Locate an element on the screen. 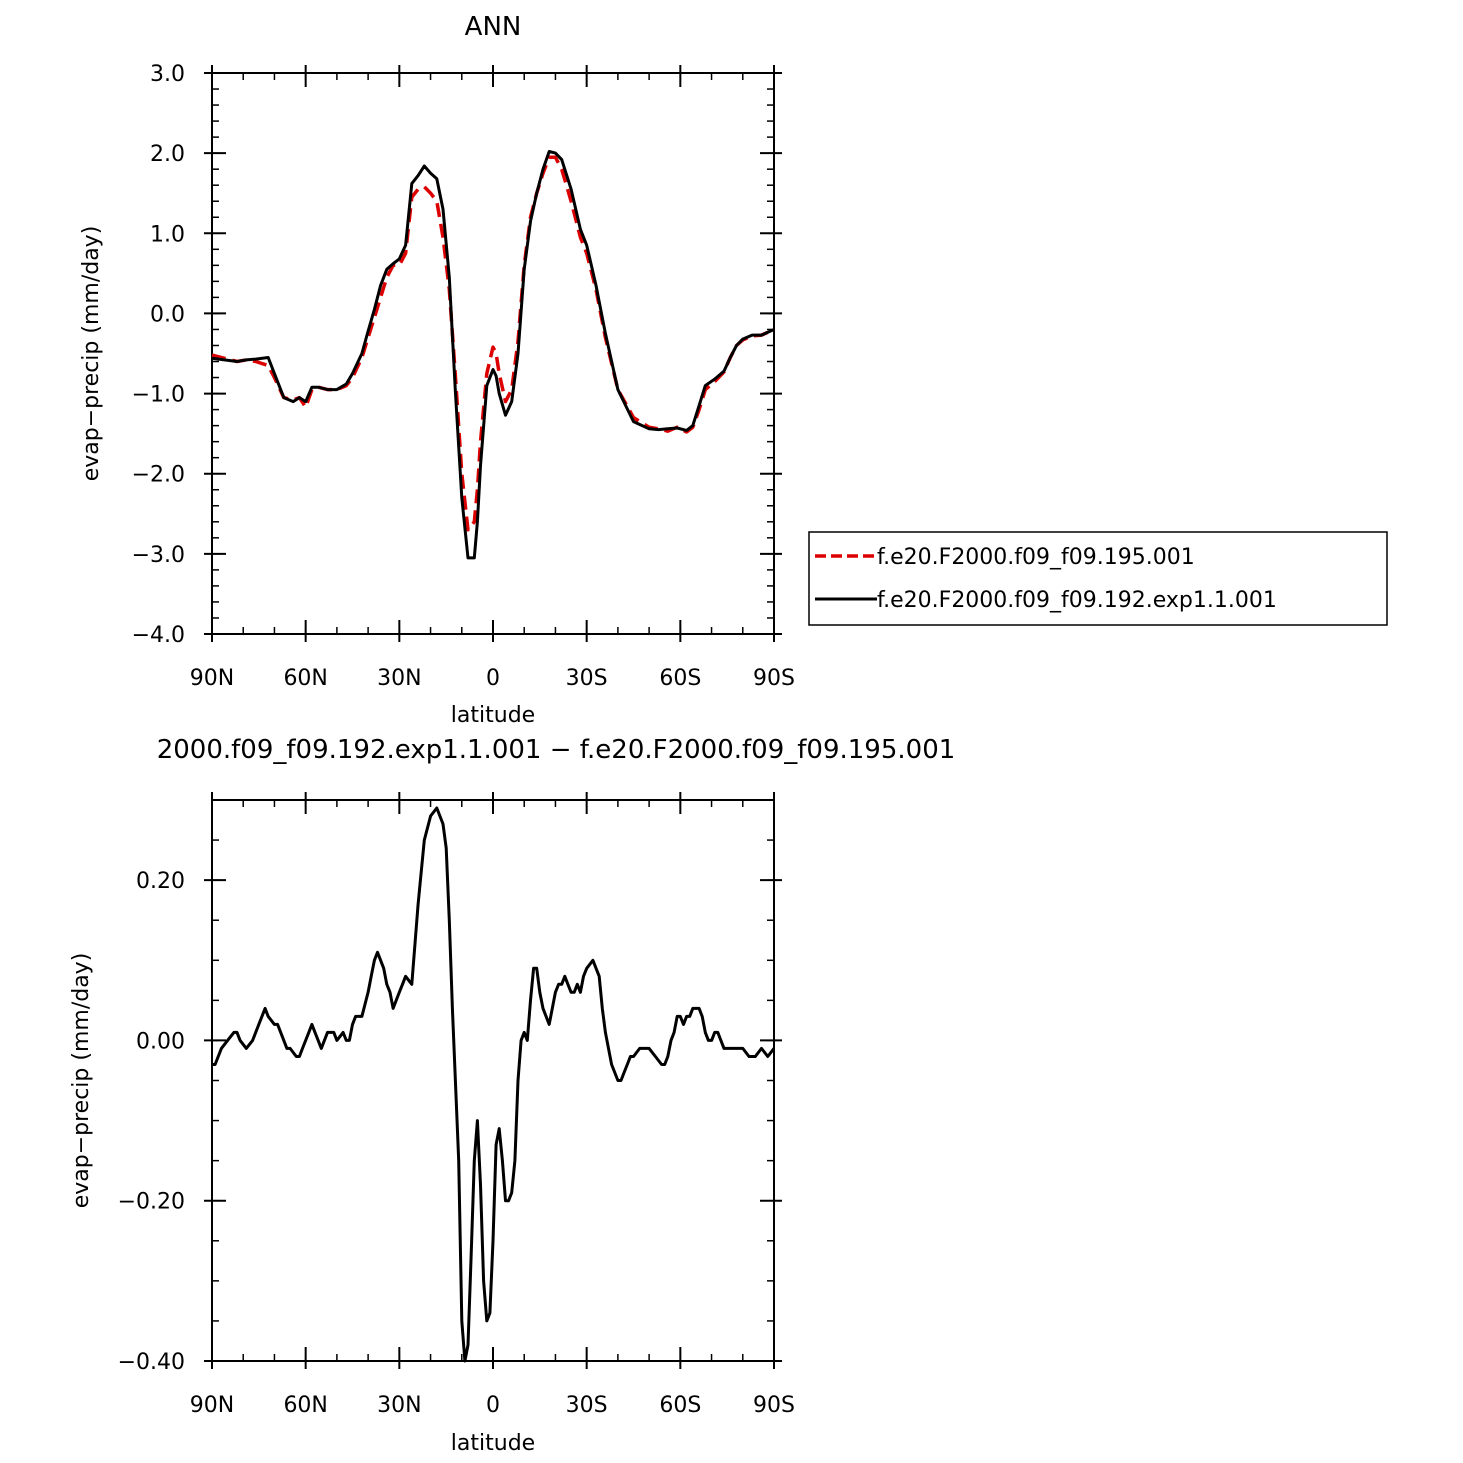 The width and height of the screenshot is (1463, 1463). y-tick-label: −1.0 is located at coordinates (158, 395).